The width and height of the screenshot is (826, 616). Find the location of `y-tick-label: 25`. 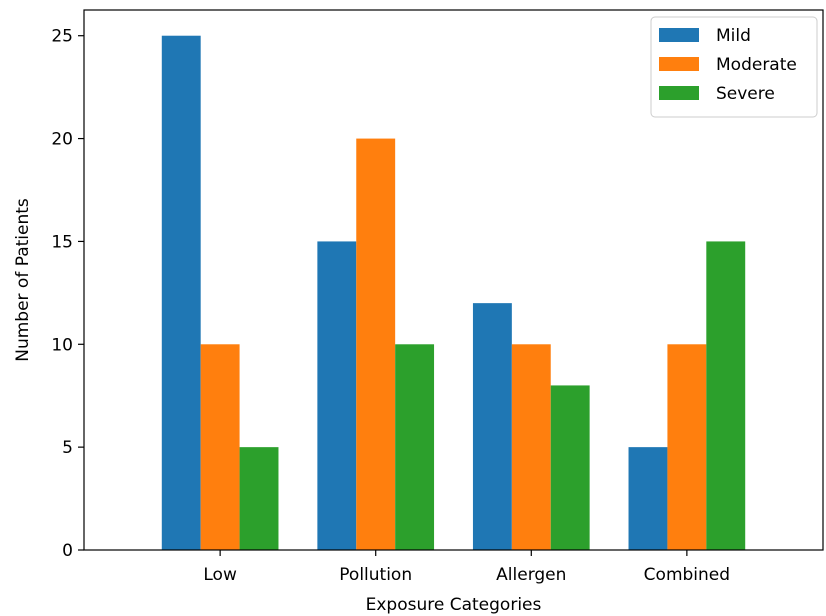

y-tick-label: 25 is located at coordinates (62, 37).